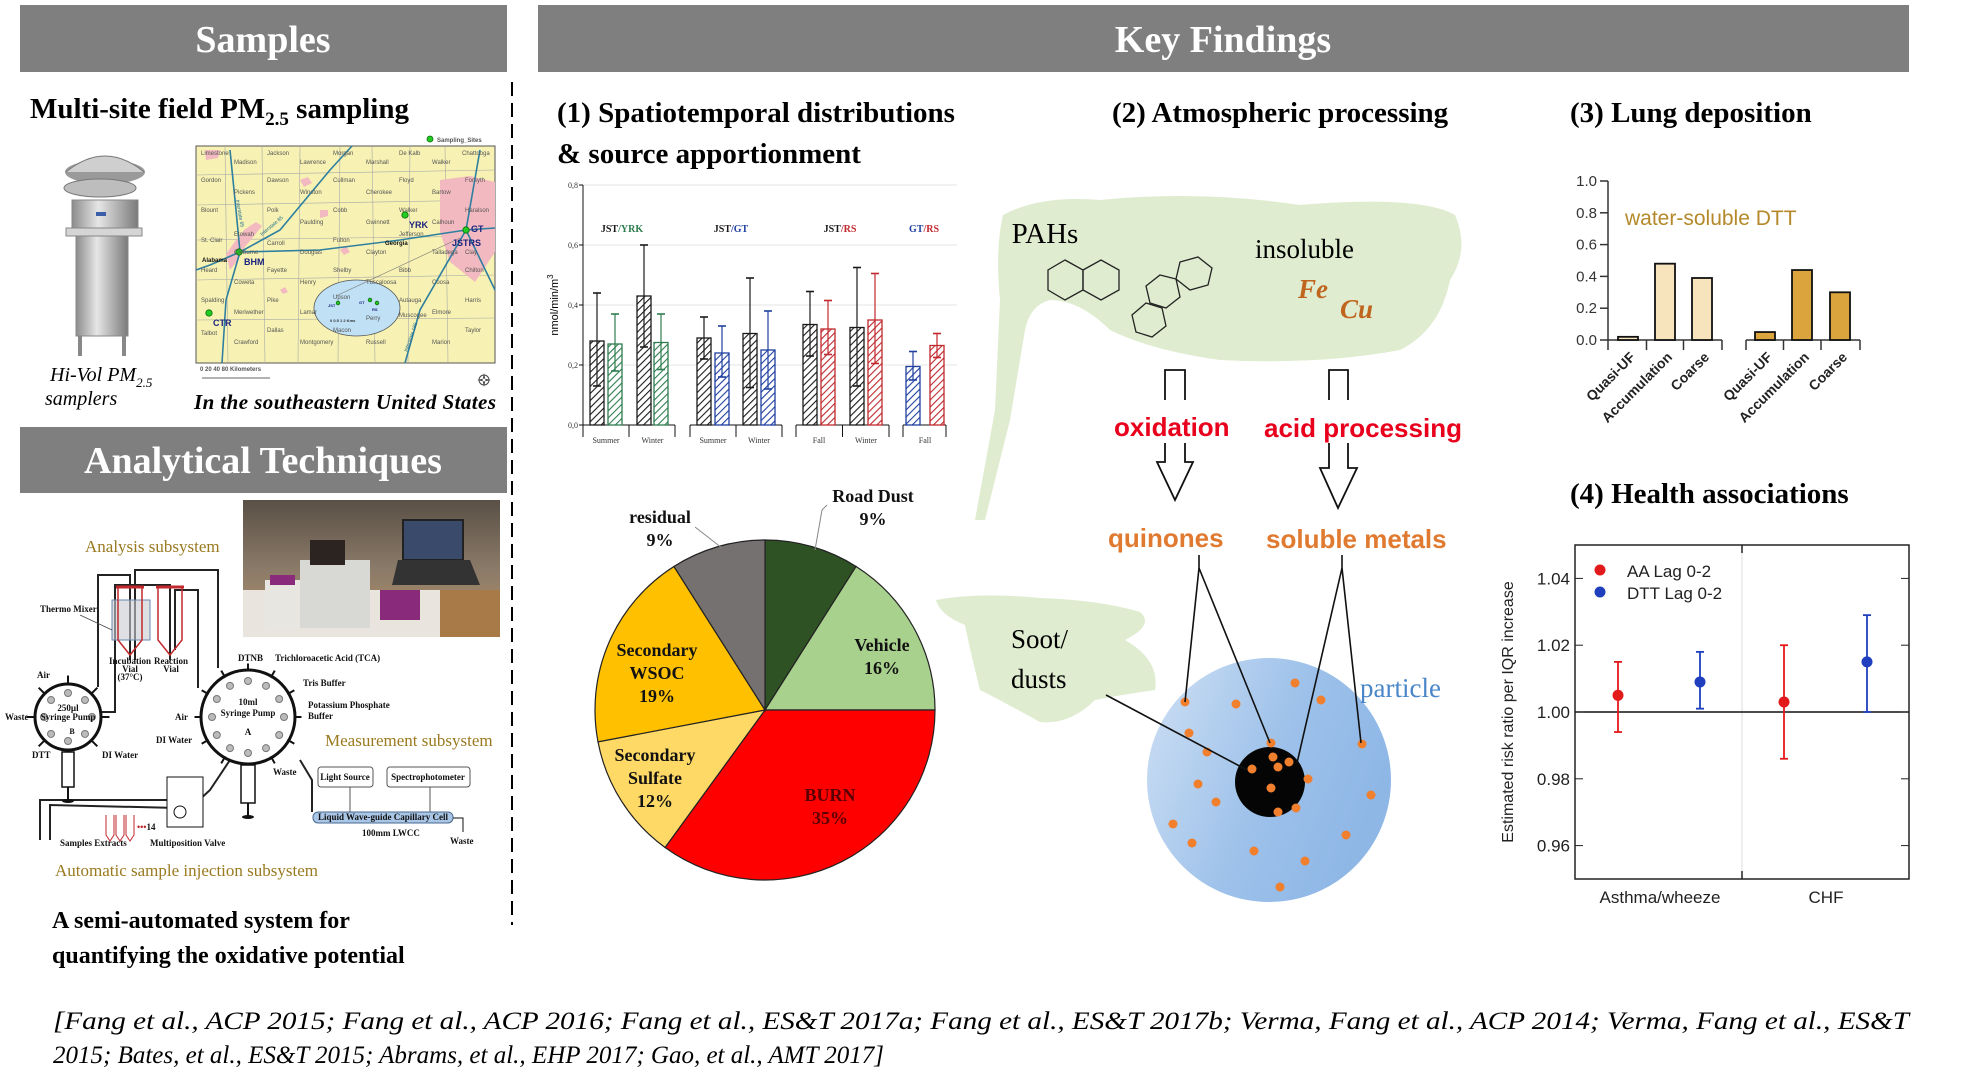  I want to click on county-label: Cobb, so click(340, 211).